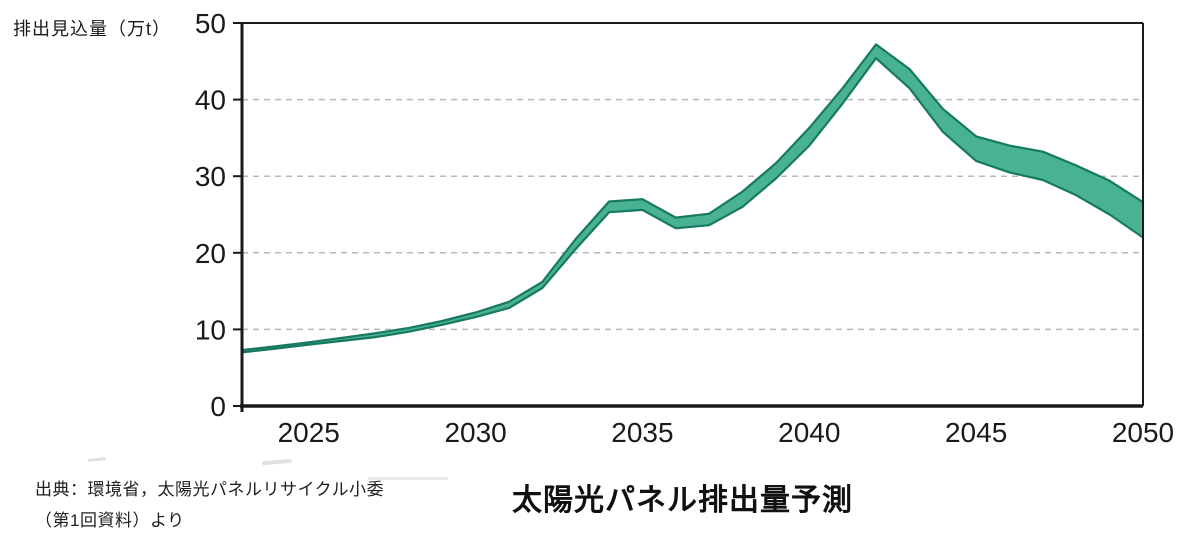  I want to click on x-tick-label: 2050, so click(1143, 432).